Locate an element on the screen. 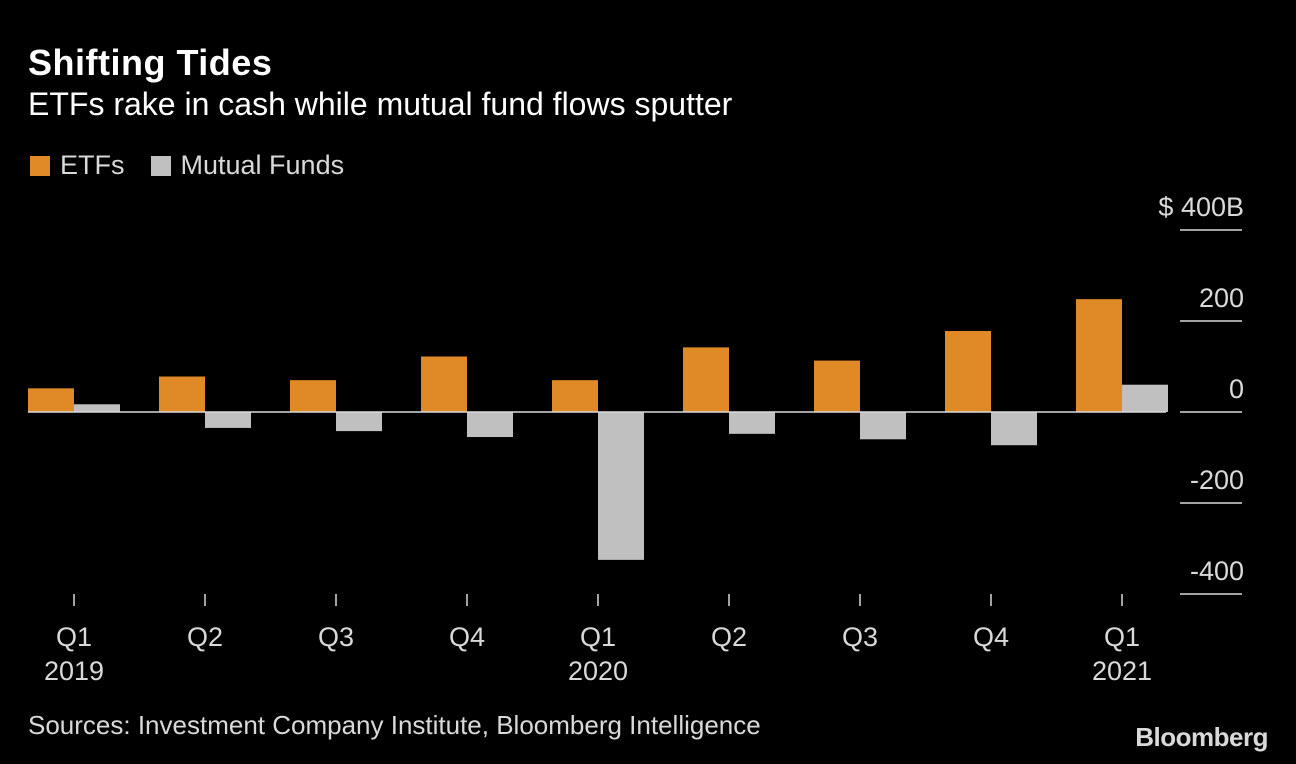 The image size is (1296, 764). legend-swatch-mutual-funds is located at coordinates (160, 165).